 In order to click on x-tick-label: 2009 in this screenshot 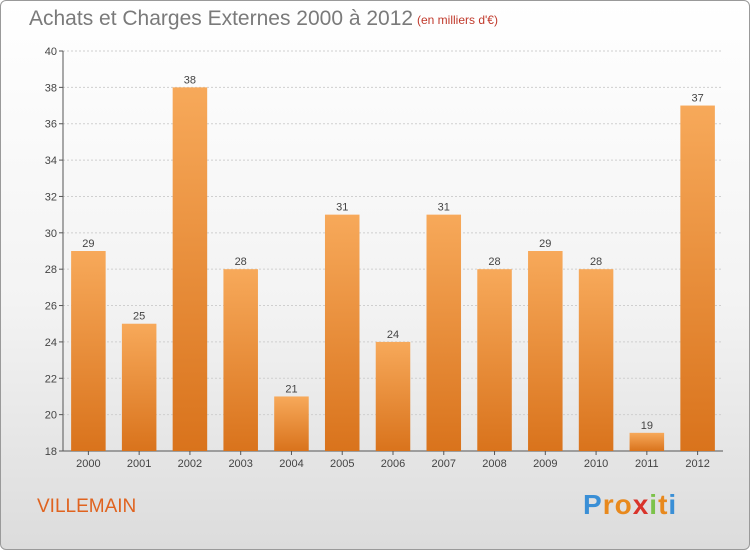, I will do `click(545, 464)`.